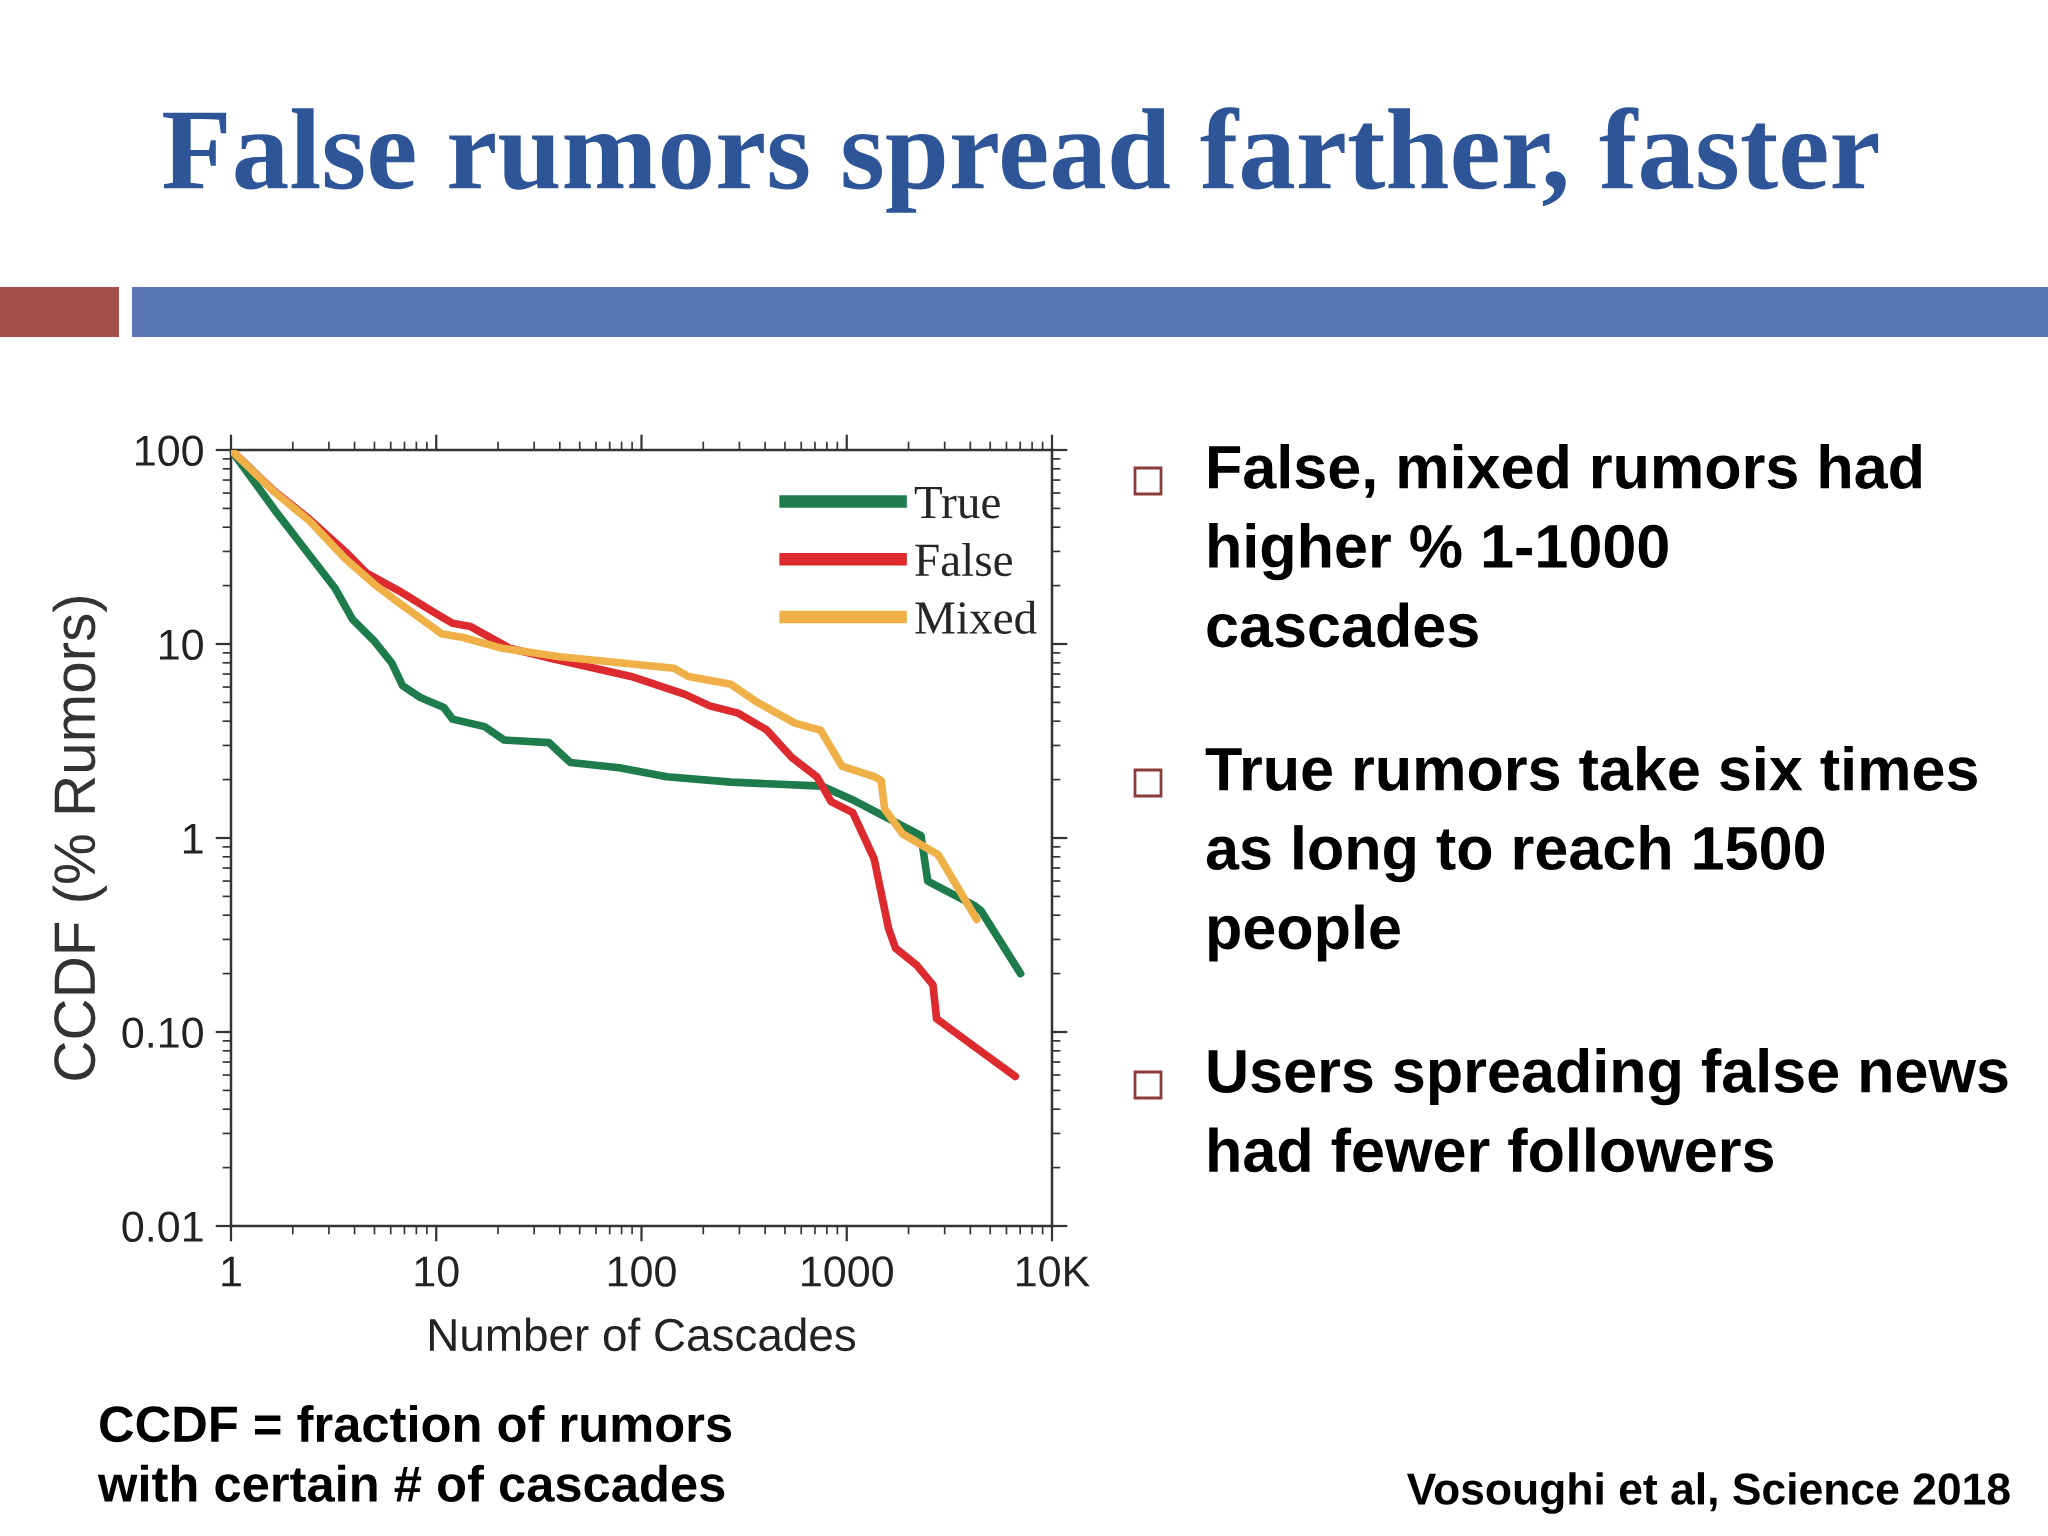 The width and height of the screenshot is (2048, 1536). What do you see at coordinates (957, 503) in the screenshot?
I see `legend-label: True` at bounding box center [957, 503].